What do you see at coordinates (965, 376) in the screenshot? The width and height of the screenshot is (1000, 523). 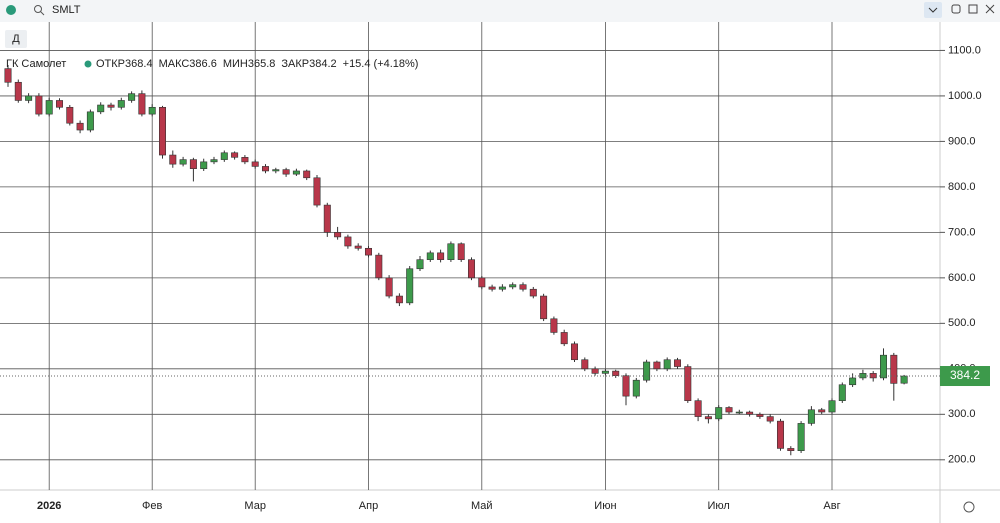 I see `last-price-badge` at bounding box center [965, 376].